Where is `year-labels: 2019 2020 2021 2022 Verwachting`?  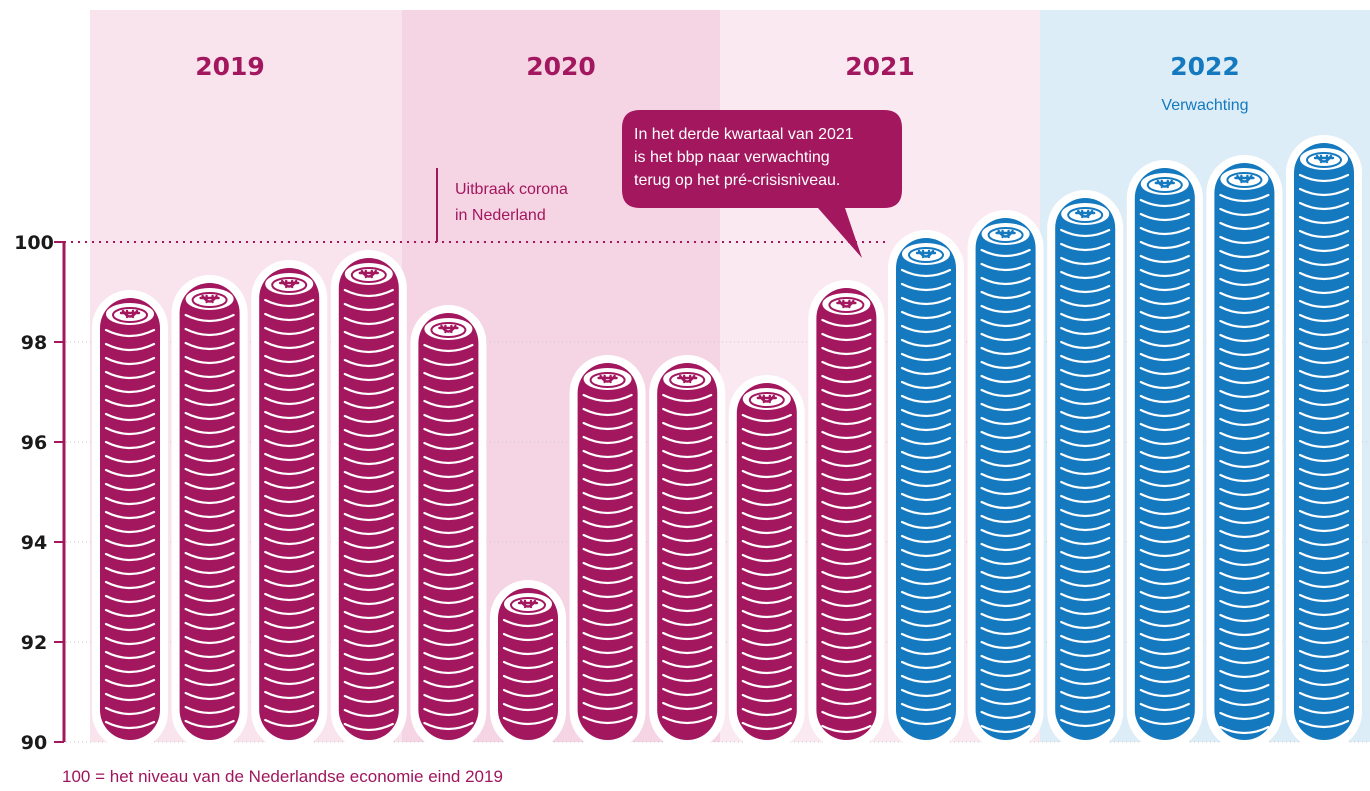 year-labels: 2019 2020 2021 2022 Verwachting is located at coordinates (721, 83).